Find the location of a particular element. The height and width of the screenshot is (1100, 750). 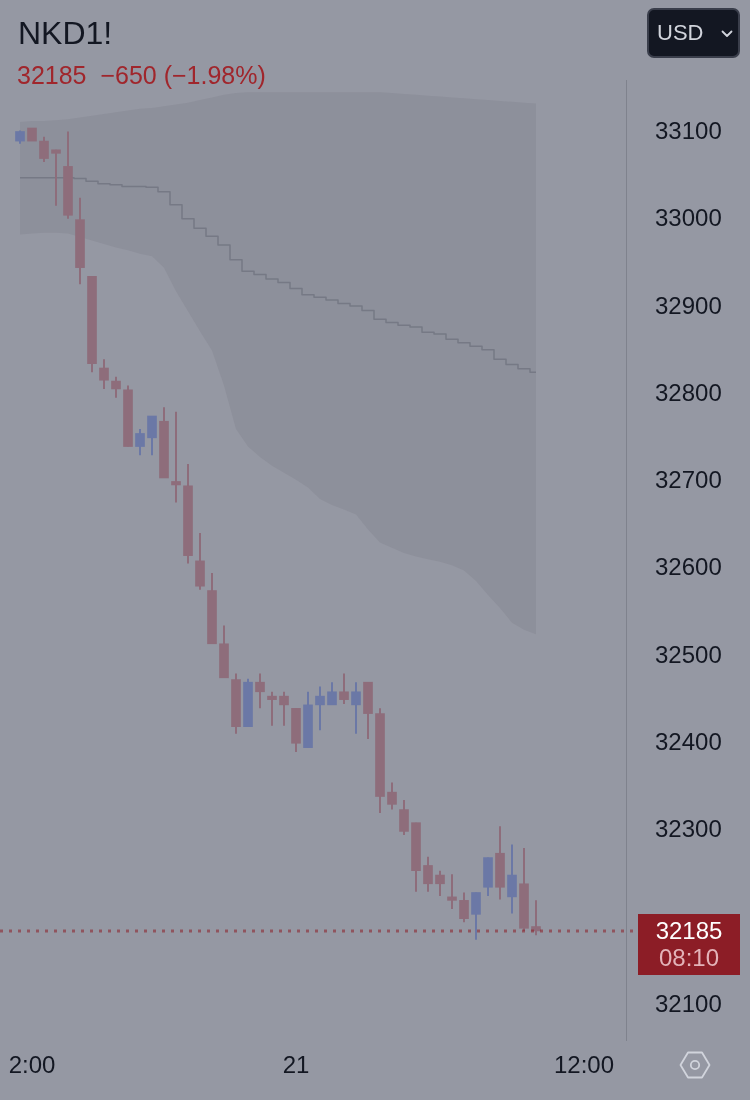

x-tick-label: 12:00 is located at coordinates (584, 1065).